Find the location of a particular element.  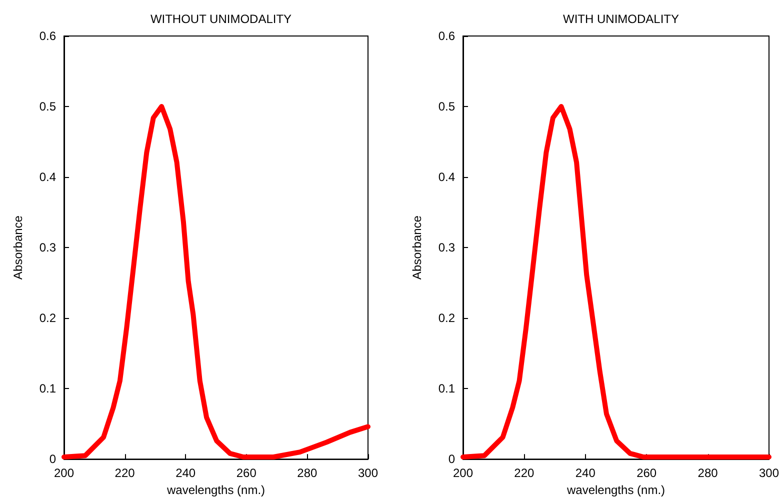

chart-title: WITHOUT UNIMODALITY is located at coordinates (221, 19).